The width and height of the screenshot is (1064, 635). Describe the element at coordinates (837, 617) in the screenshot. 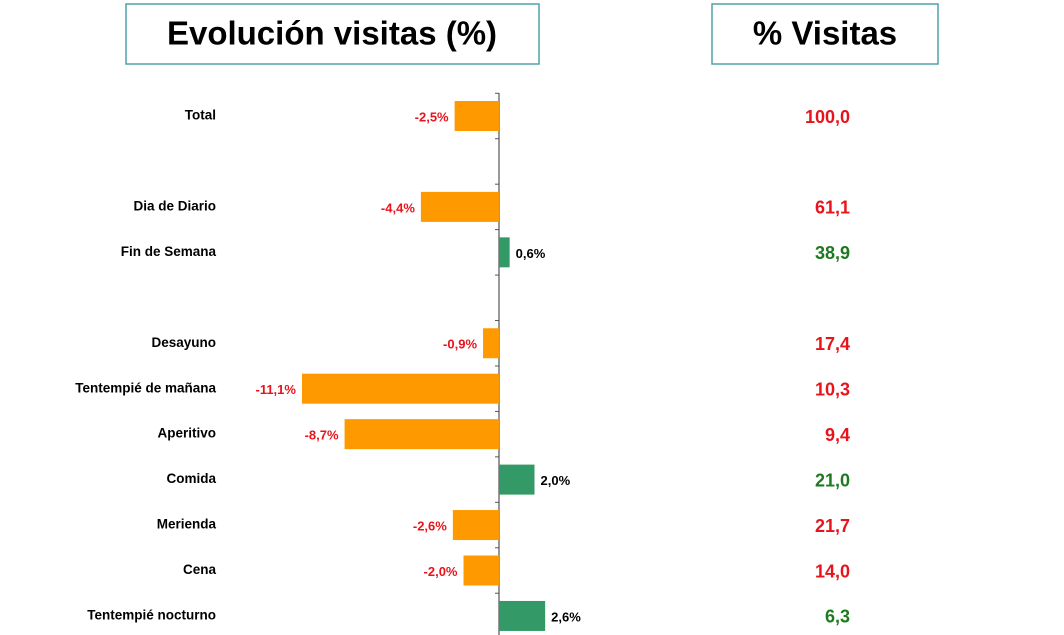

I see `share-value: 6,3` at that location.